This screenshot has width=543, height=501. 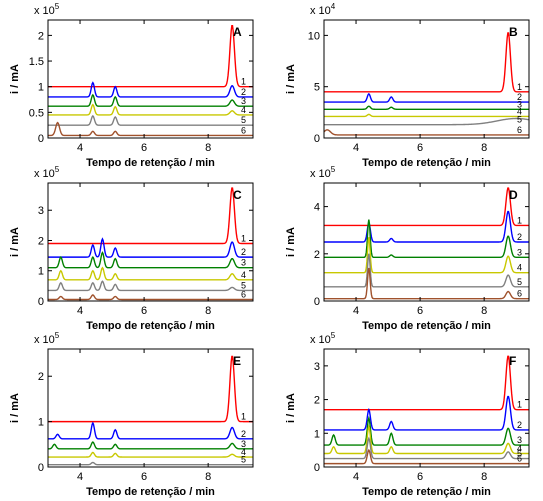 What do you see at coordinates (317, 208) in the screenshot?
I see `y-tick-label: 4` at bounding box center [317, 208].